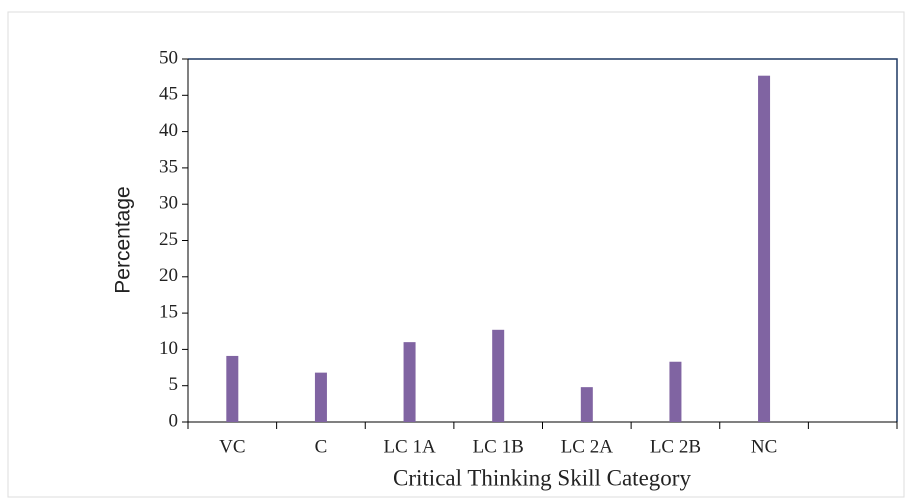 Image resolution: width=905 pixels, height=498 pixels. I want to click on y-tick-label: 40, so click(168, 130).